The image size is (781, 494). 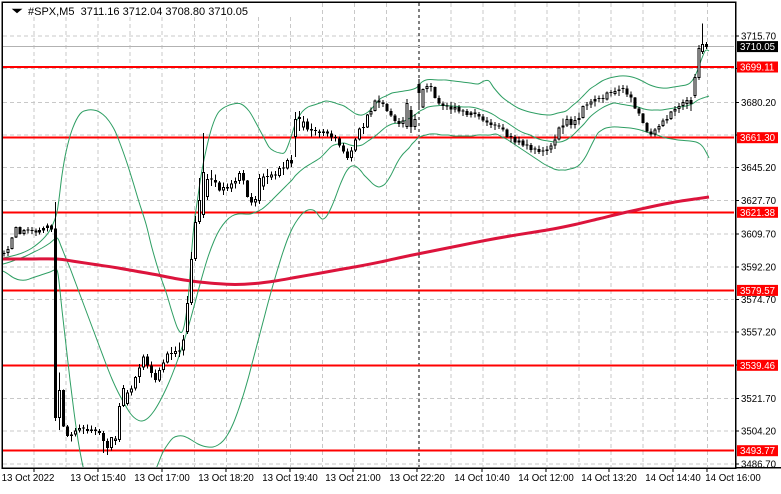 What do you see at coordinates (28, 478) in the screenshot?
I see `svg-text: 13 Oct 2022` at bounding box center [28, 478].